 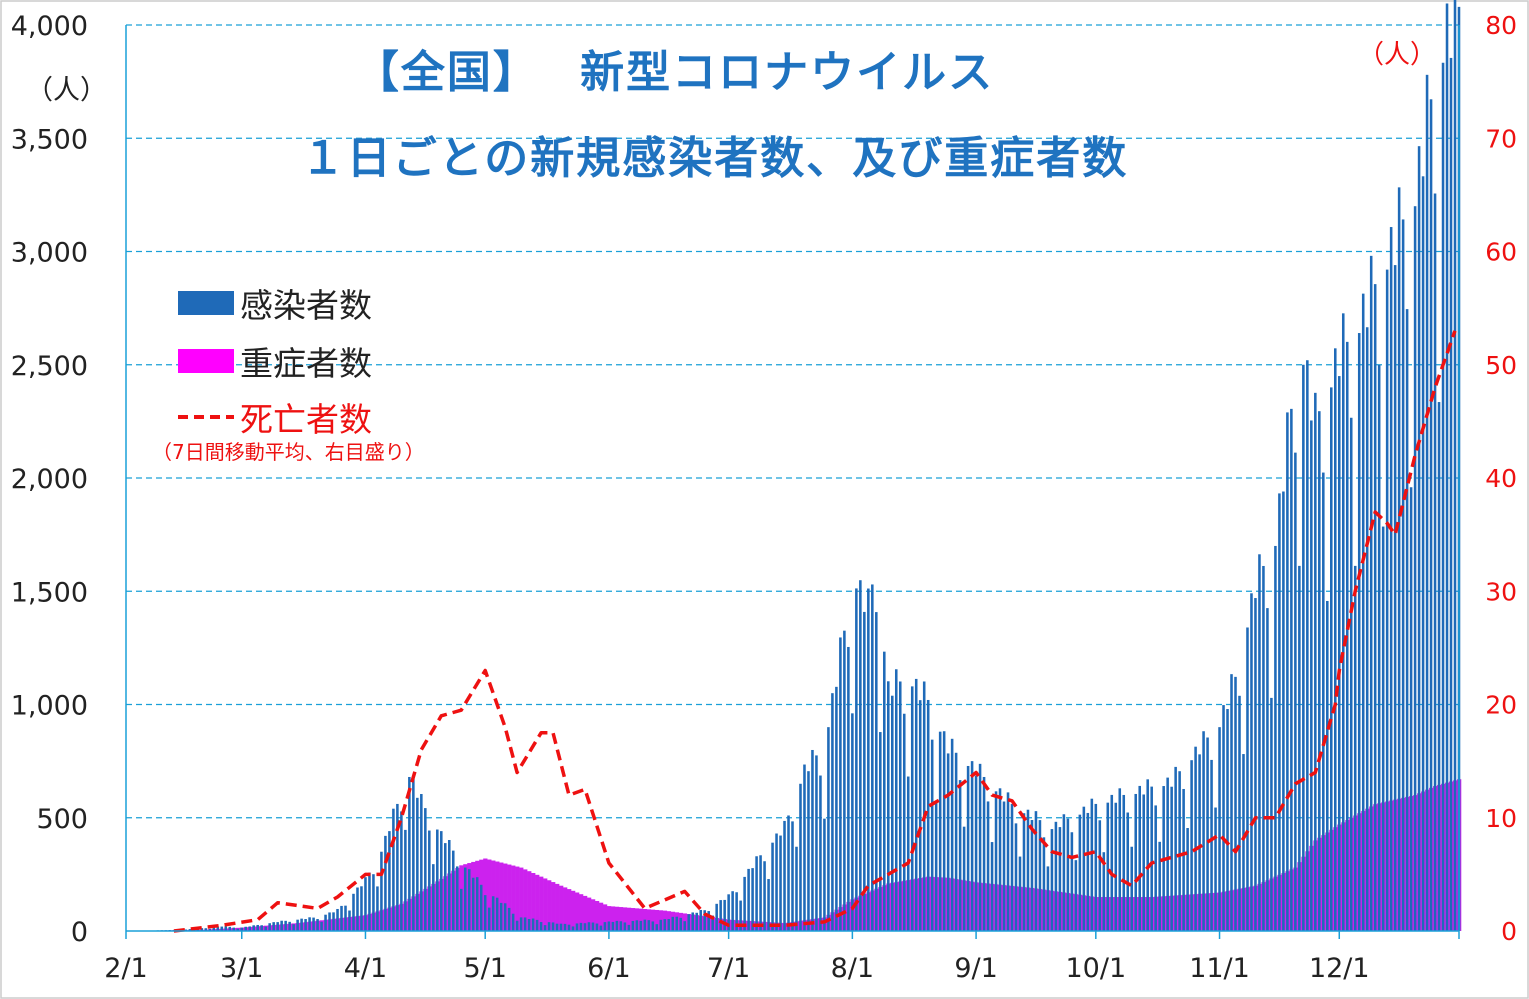 What do you see at coordinates (1501, 591) in the screenshot?
I see `right-tick-label: 30` at bounding box center [1501, 591].